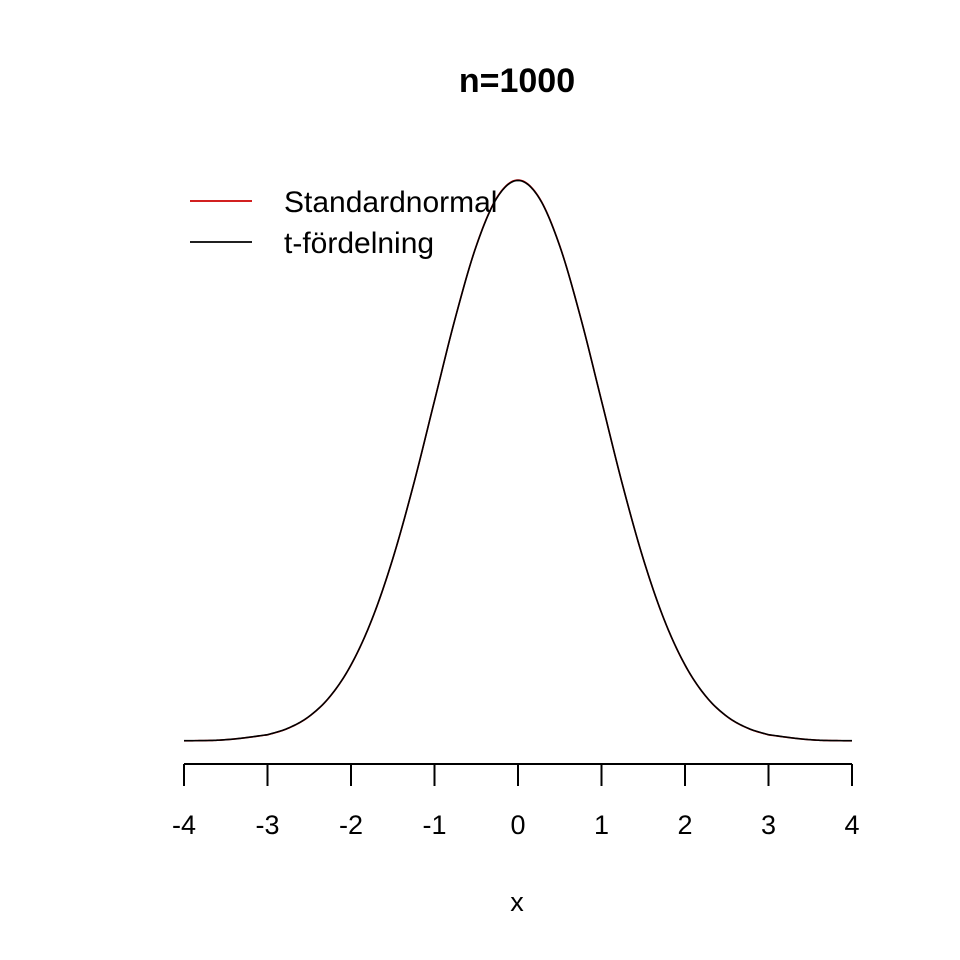 The height and width of the screenshot is (960, 960). What do you see at coordinates (851, 825) in the screenshot?
I see `x-tick-label: 4` at bounding box center [851, 825].